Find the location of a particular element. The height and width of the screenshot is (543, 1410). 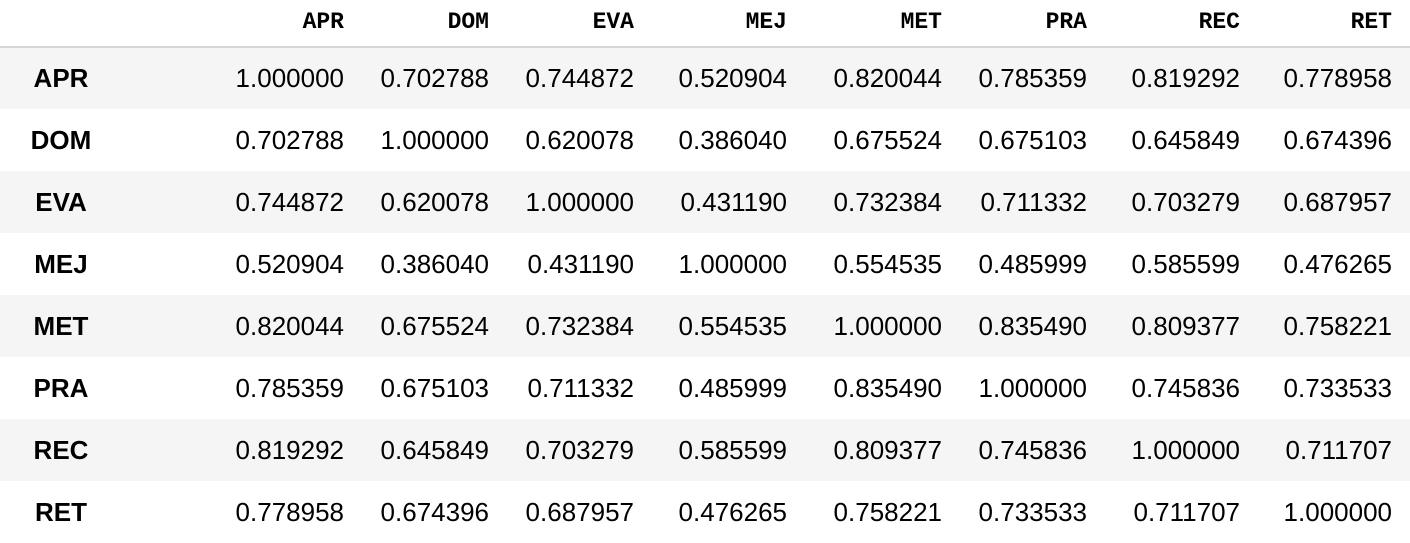

column-header: RET is located at coordinates (1334, 24).